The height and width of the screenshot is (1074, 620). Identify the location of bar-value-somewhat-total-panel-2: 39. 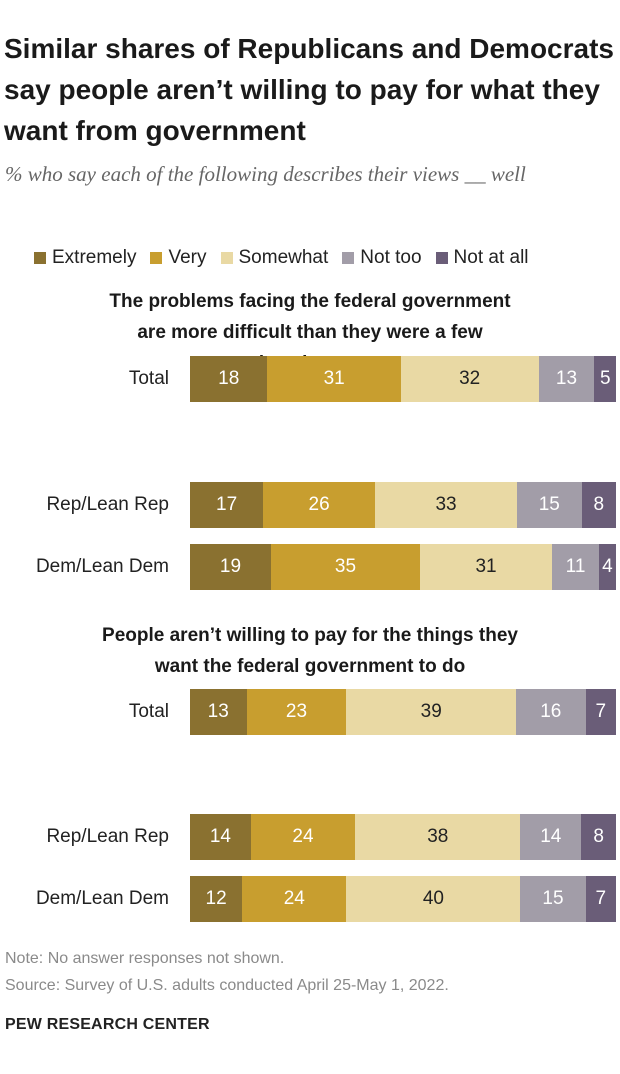
(431, 711).